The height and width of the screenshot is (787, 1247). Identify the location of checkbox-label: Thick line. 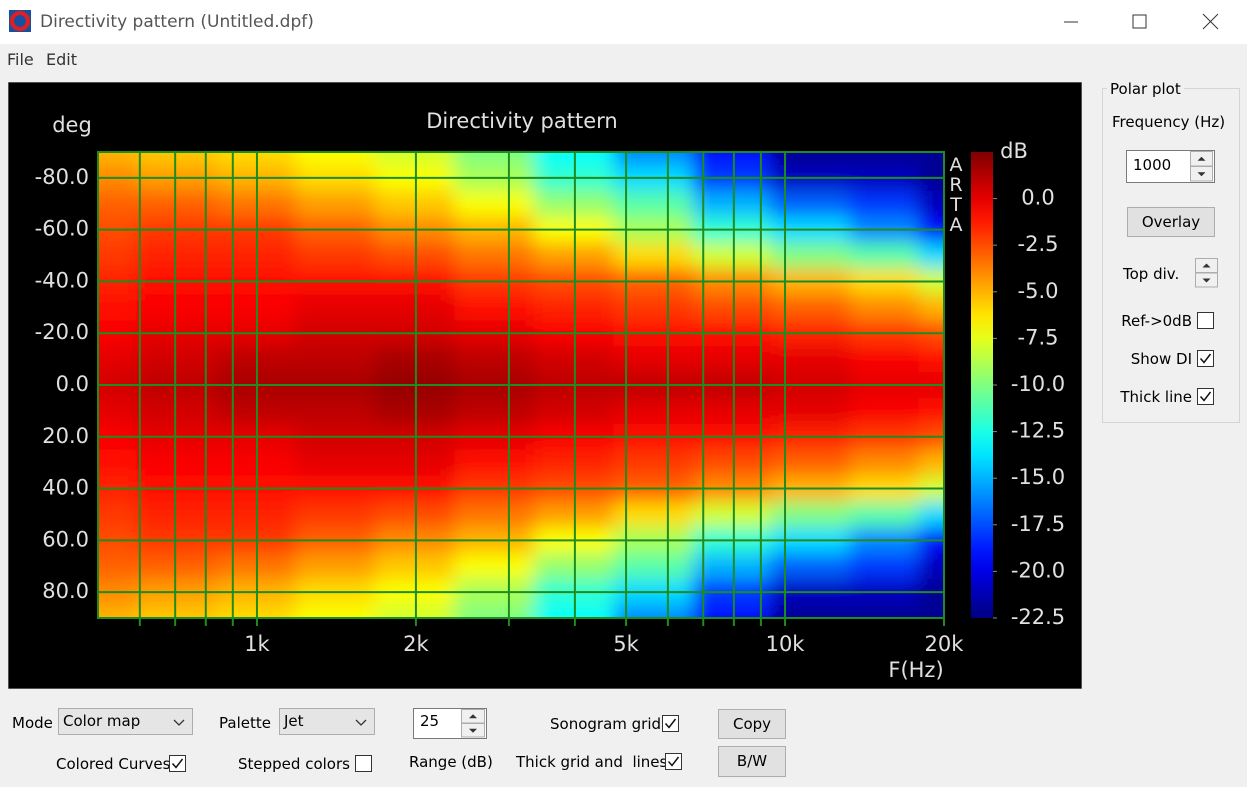
(1156, 397).